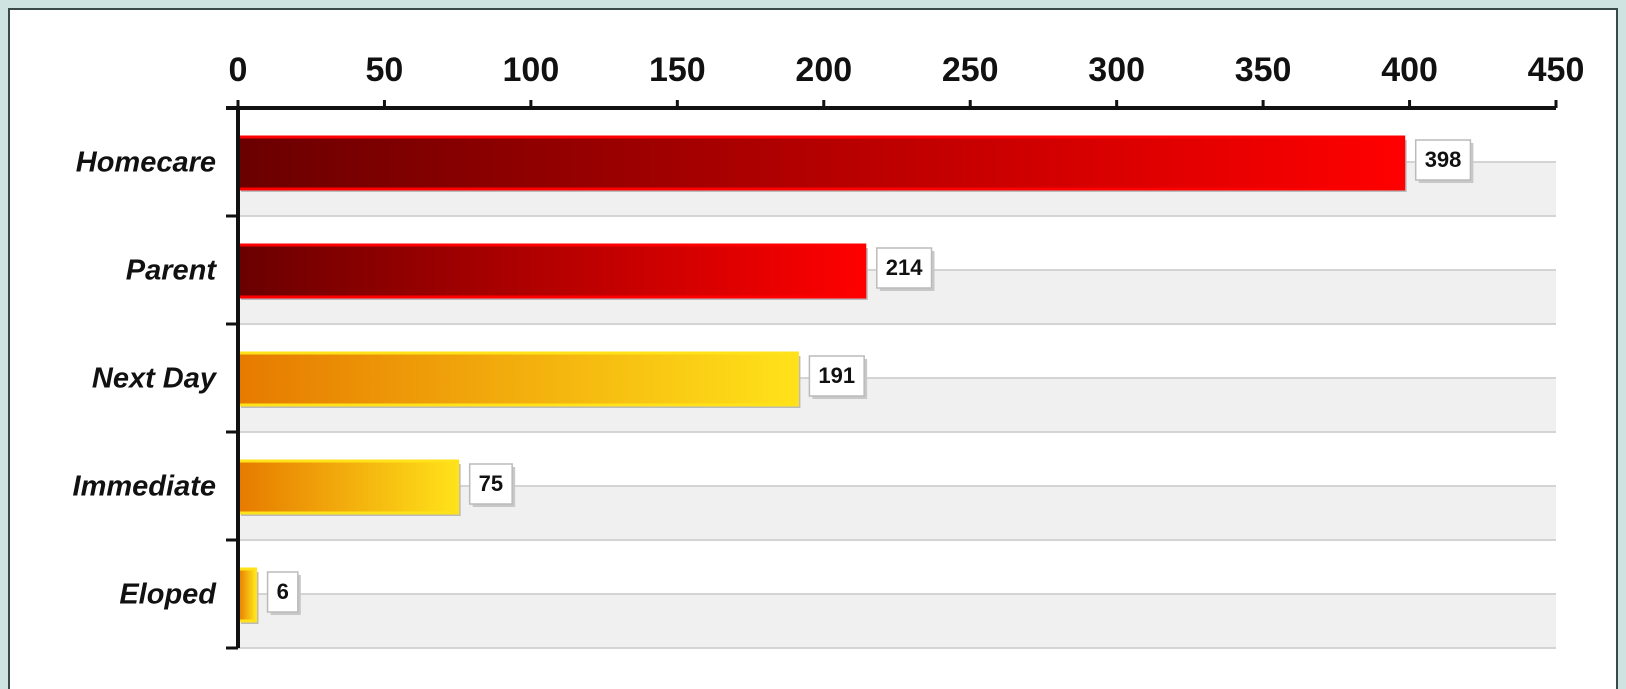  What do you see at coordinates (970, 70) in the screenshot?
I see `x-tick-label: 250` at bounding box center [970, 70].